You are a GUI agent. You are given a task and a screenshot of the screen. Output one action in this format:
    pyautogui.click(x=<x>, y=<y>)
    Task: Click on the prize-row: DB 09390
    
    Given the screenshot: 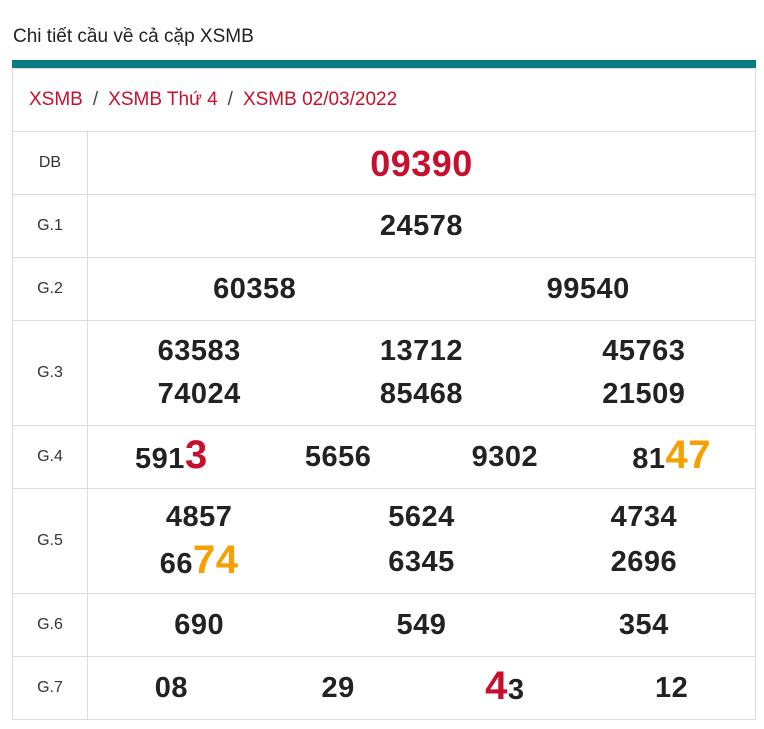 What is the action you would take?
    pyautogui.click(x=384, y=163)
    